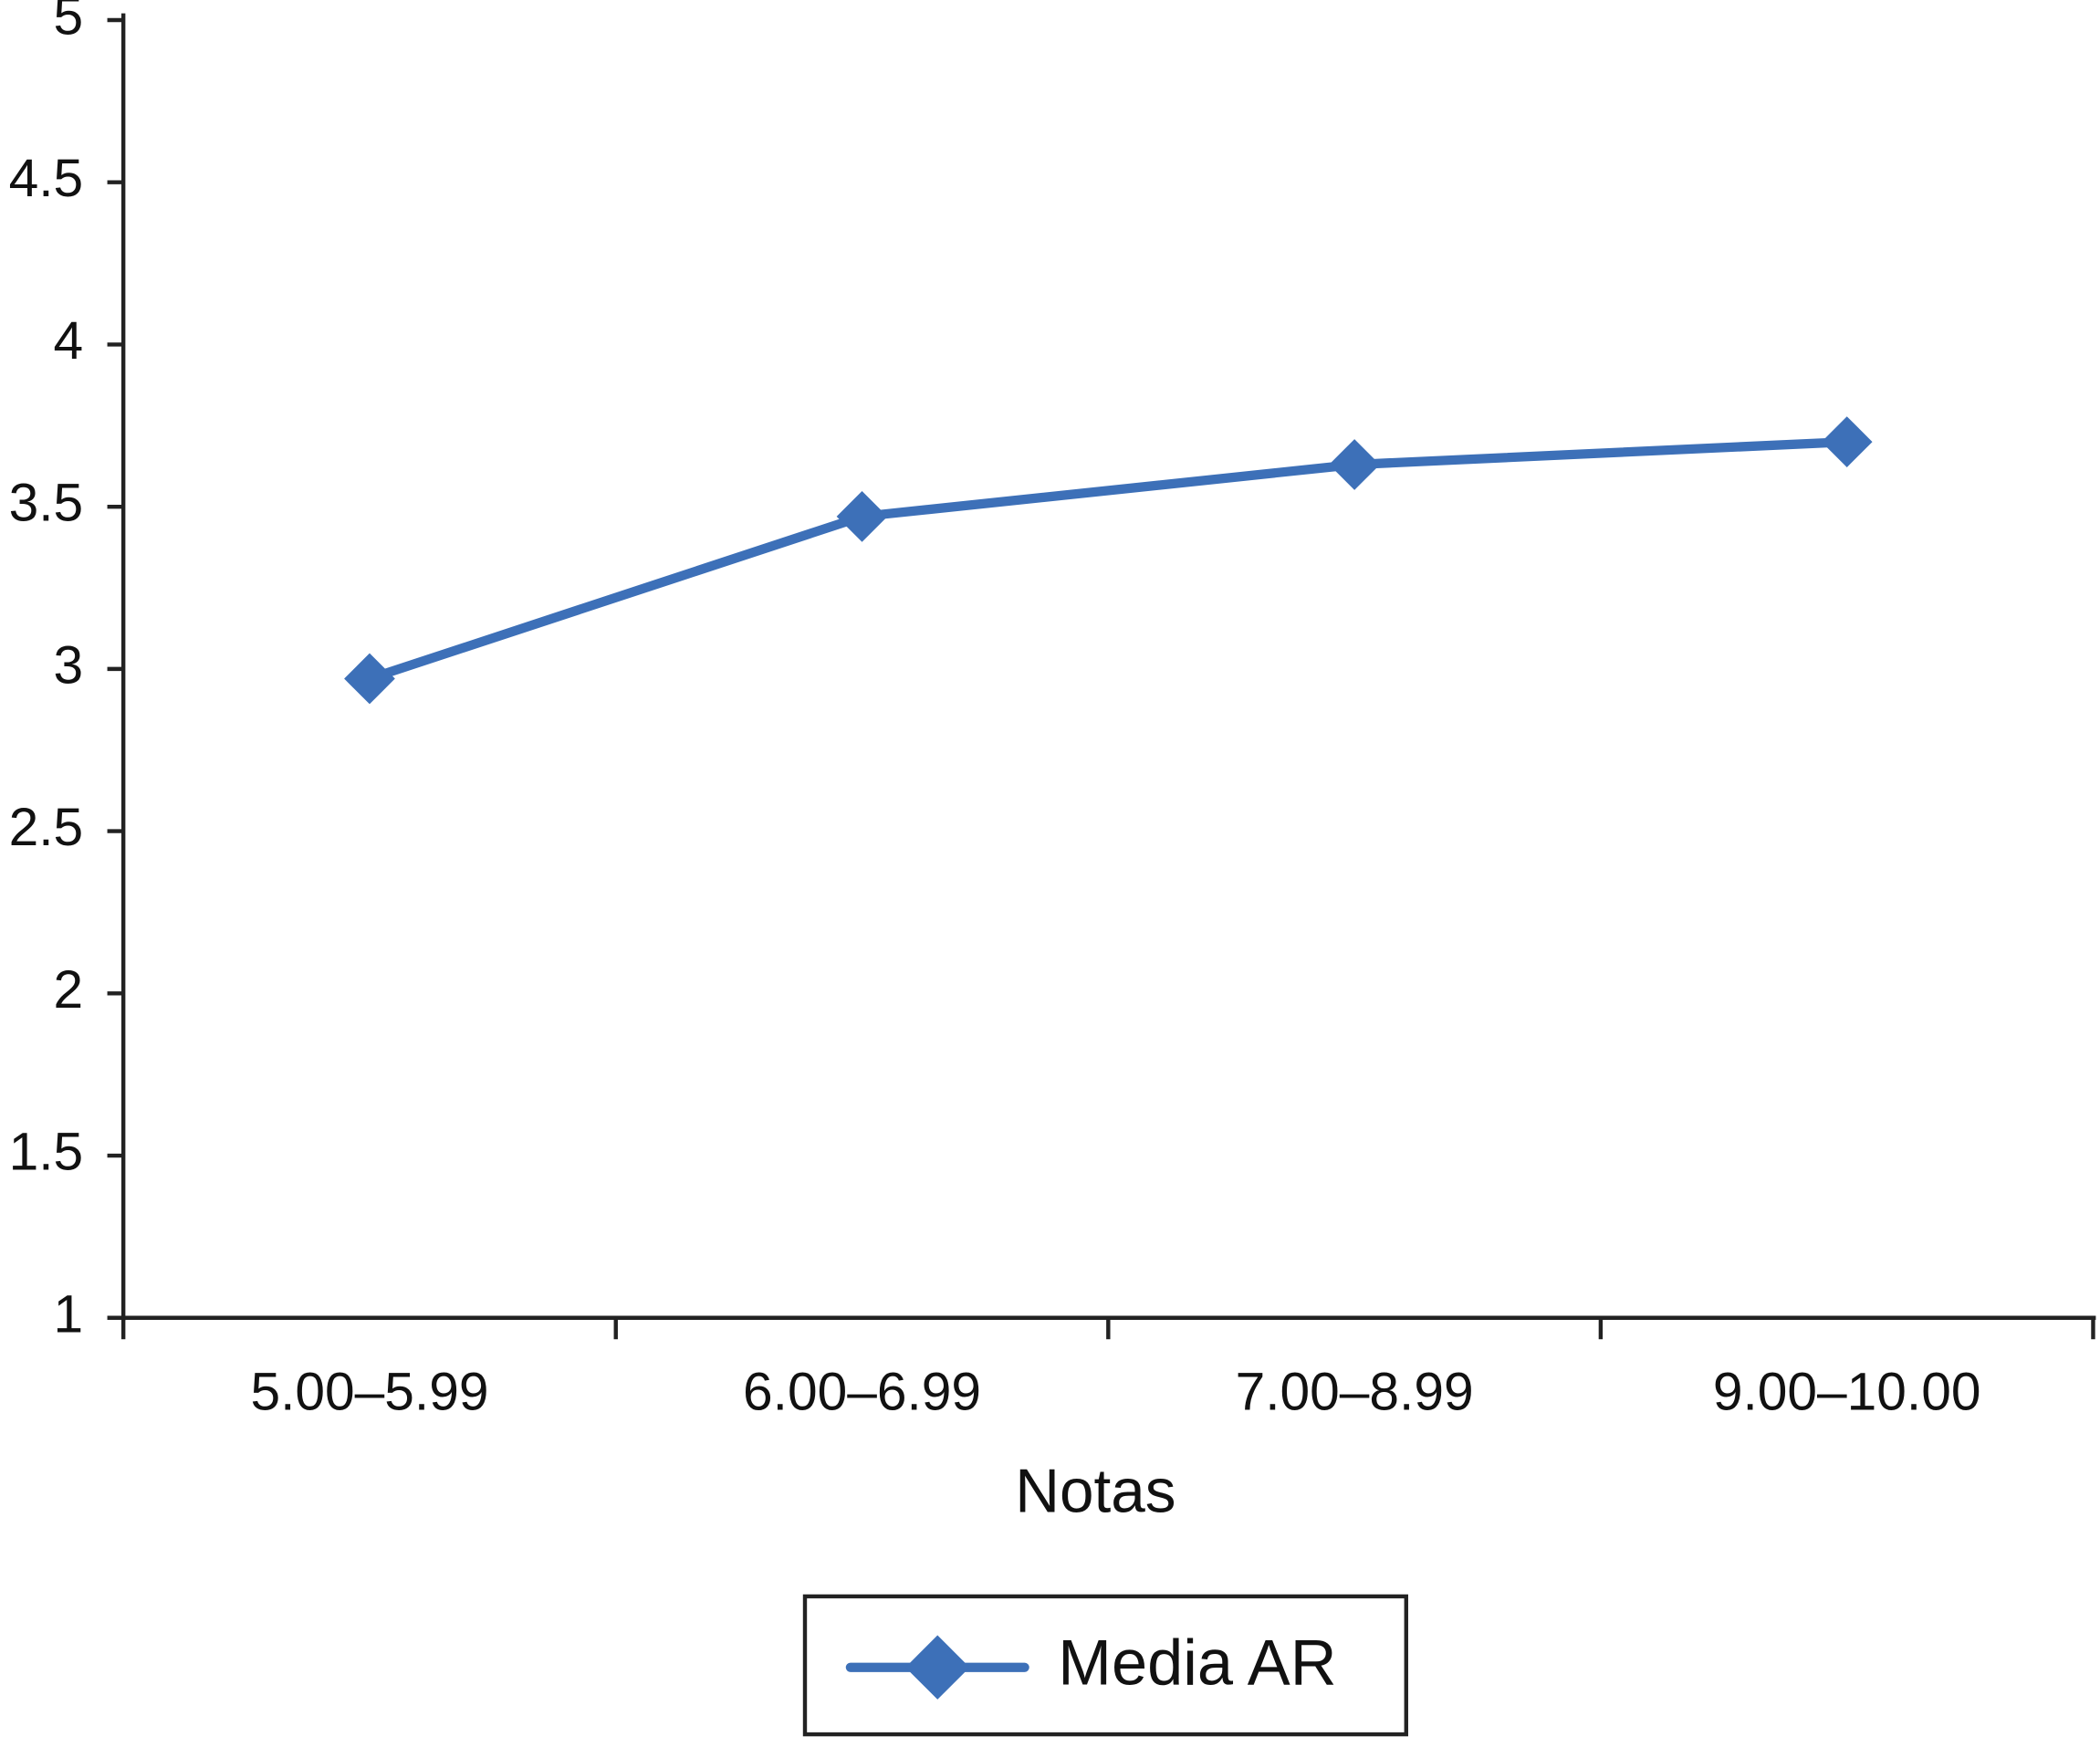  Describe the element at coordinates (69, 341) in the screenshot. I see `y-tick-label: 4` at that location.